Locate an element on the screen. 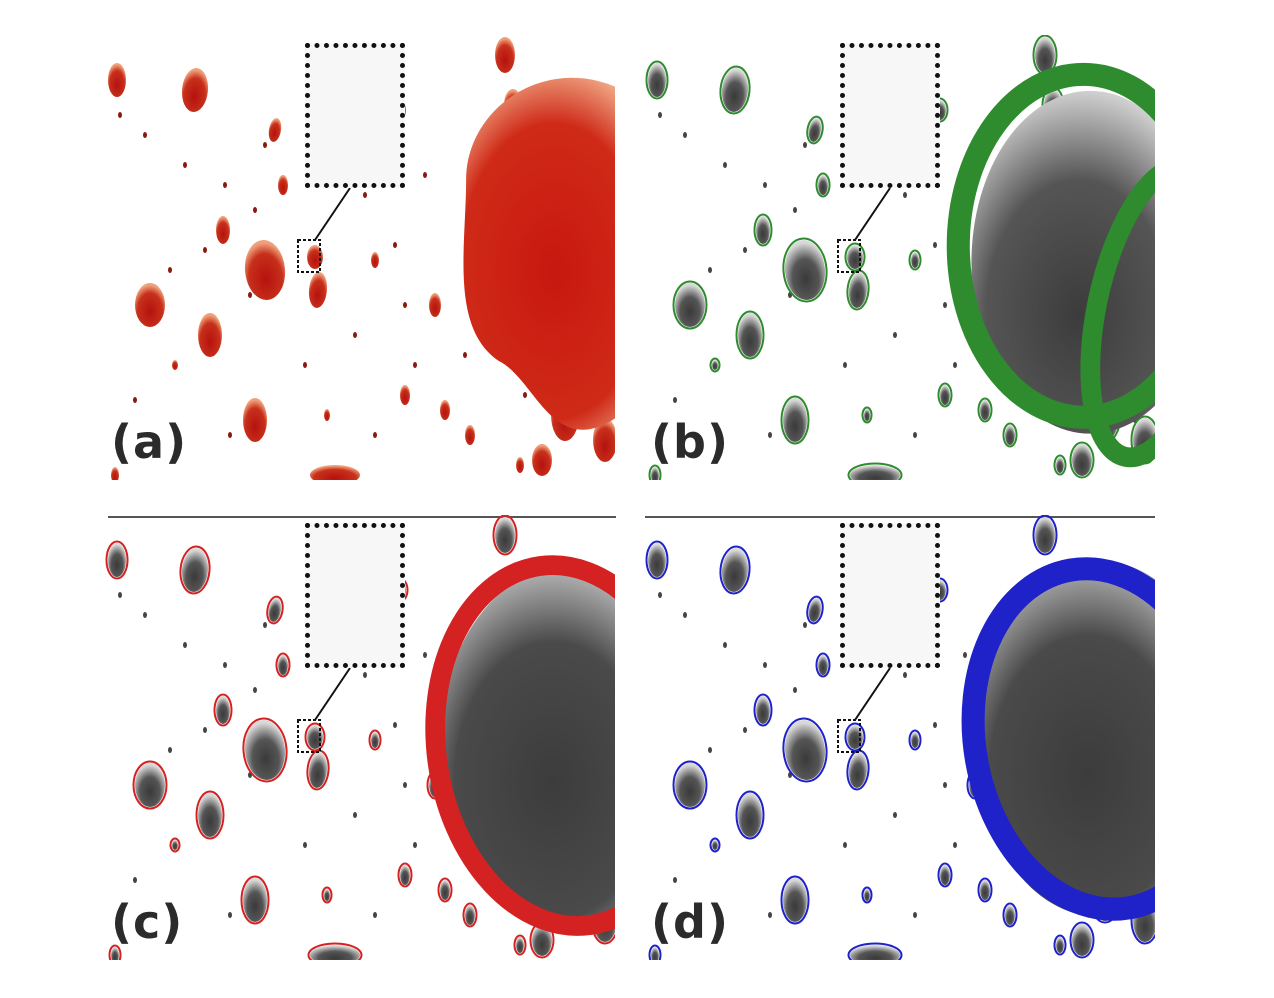 The width and height of the screenshot is (1274, 998). zoom-source-box-d is located at coordinates (849, 736).